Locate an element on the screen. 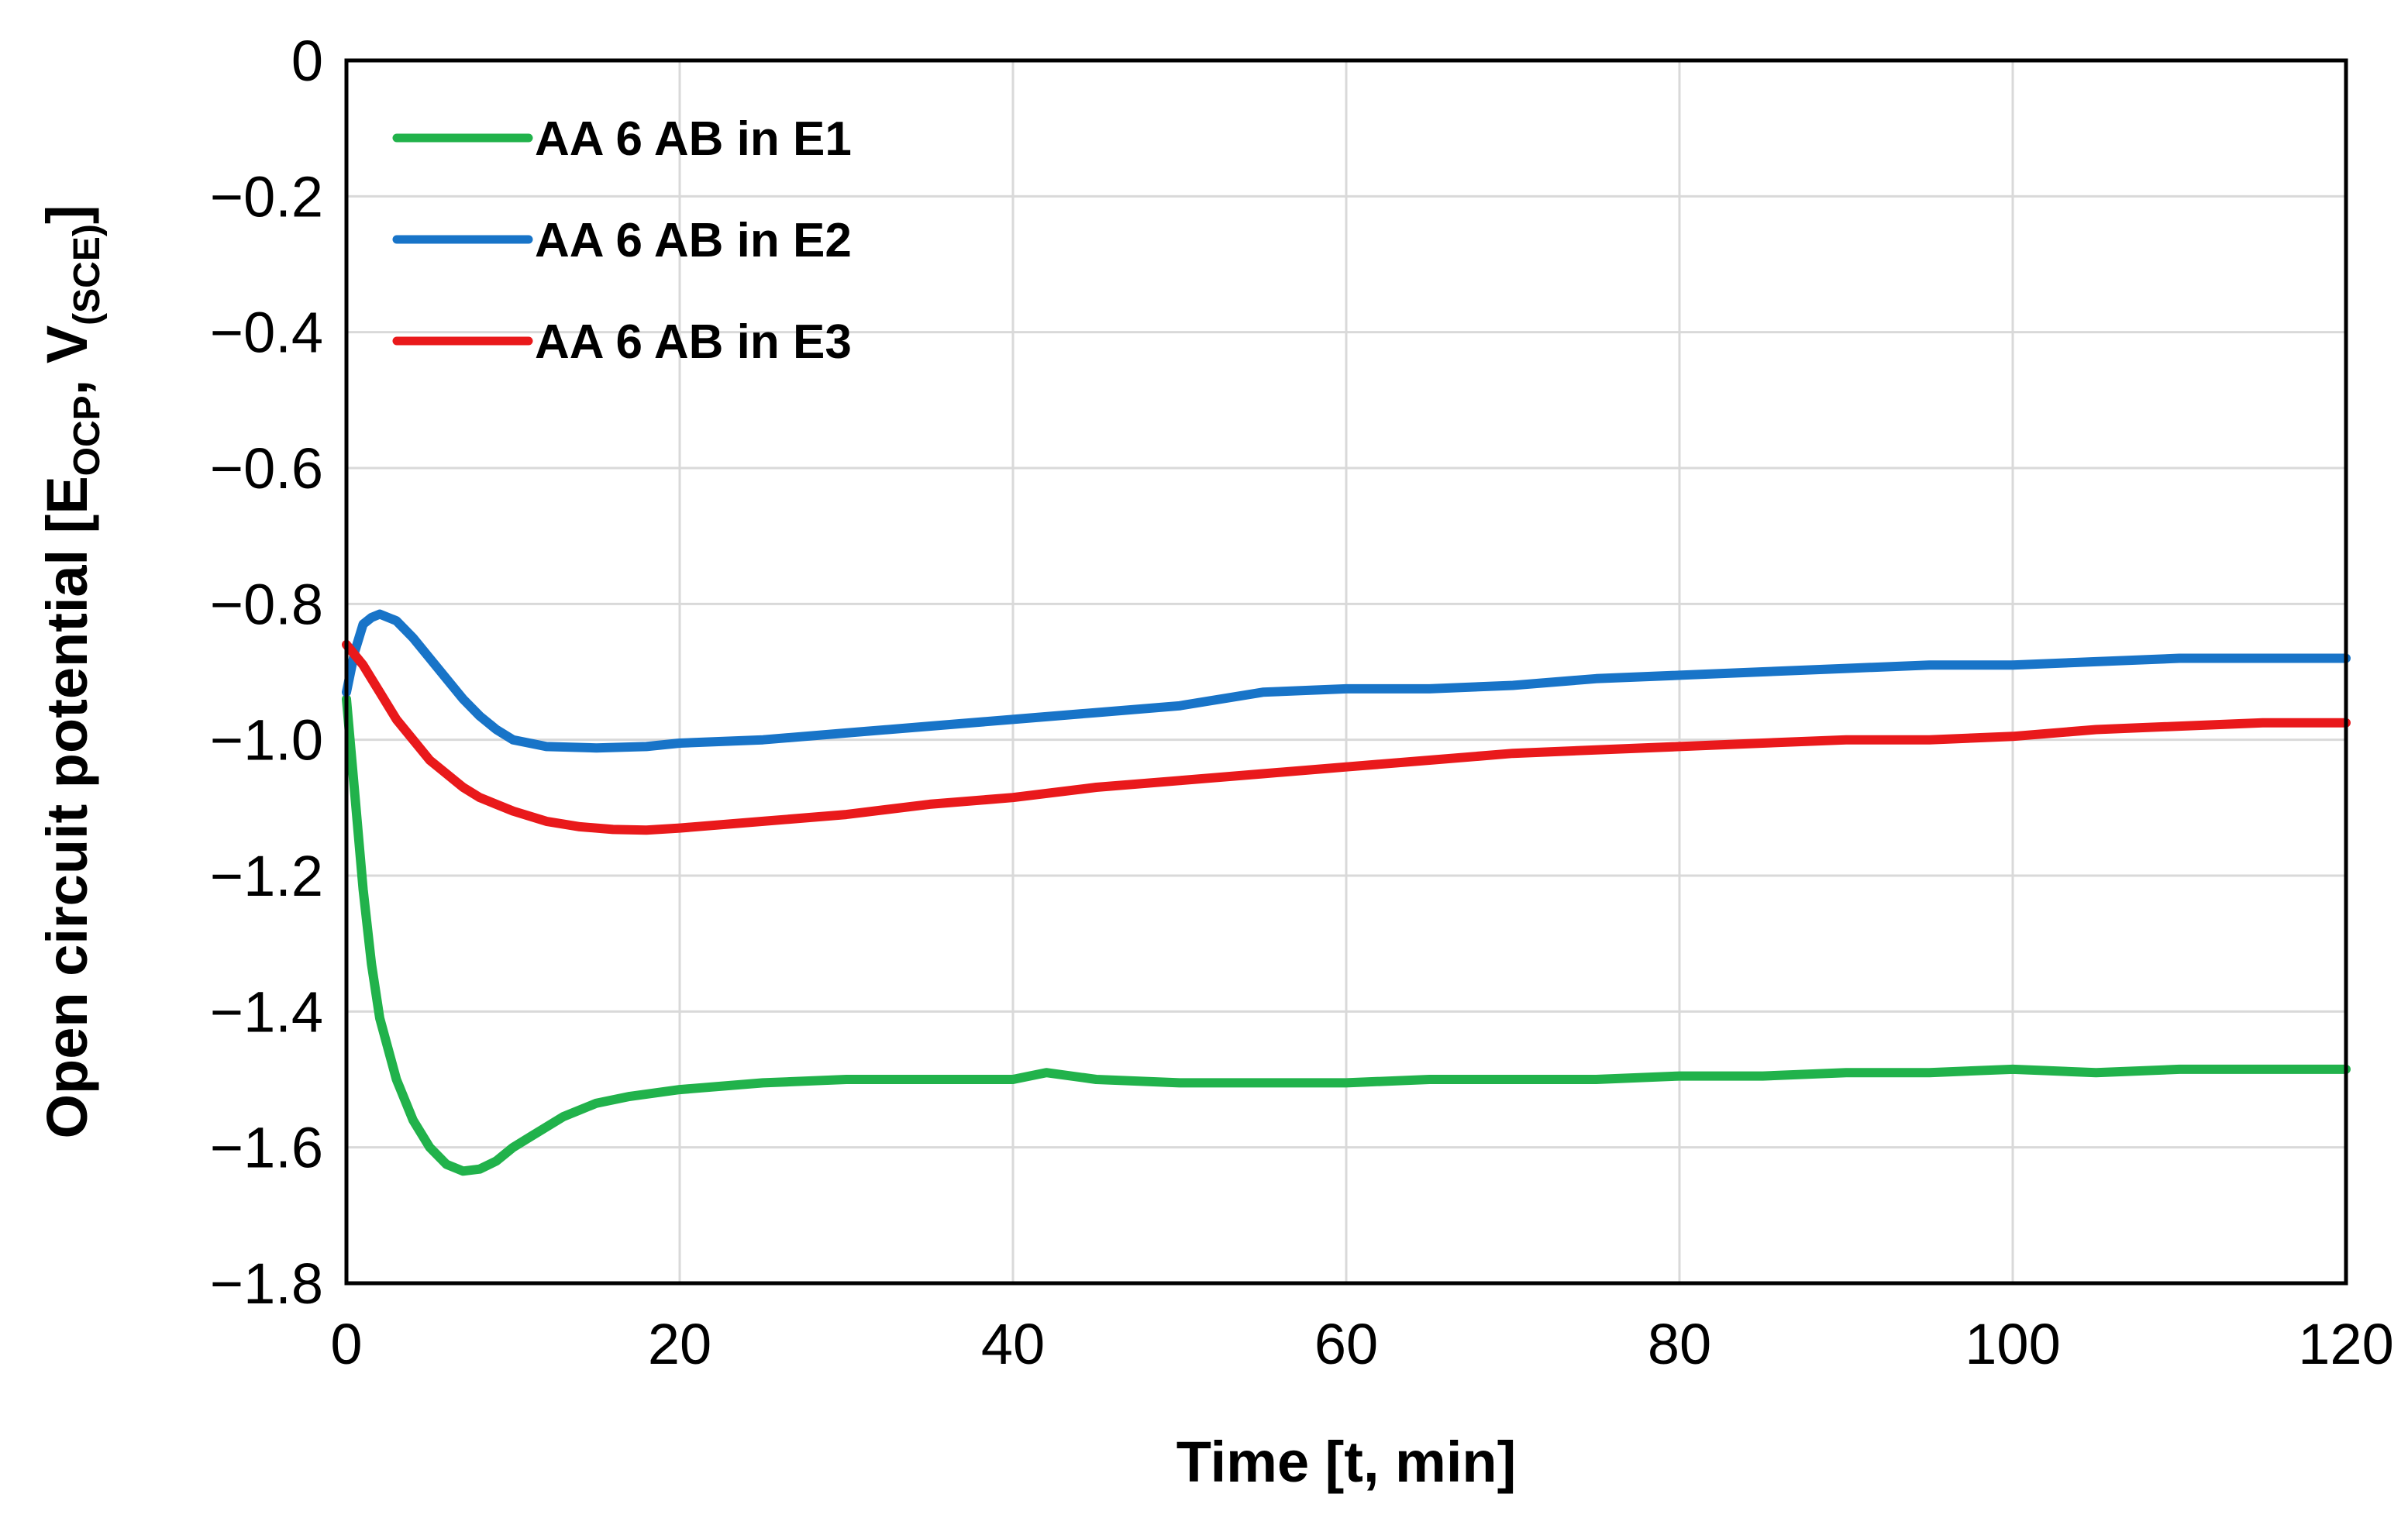 The image size is (2408, 1525). legend-label-e3: AA 6 AB in E3 is located at coordinates (693, 342).